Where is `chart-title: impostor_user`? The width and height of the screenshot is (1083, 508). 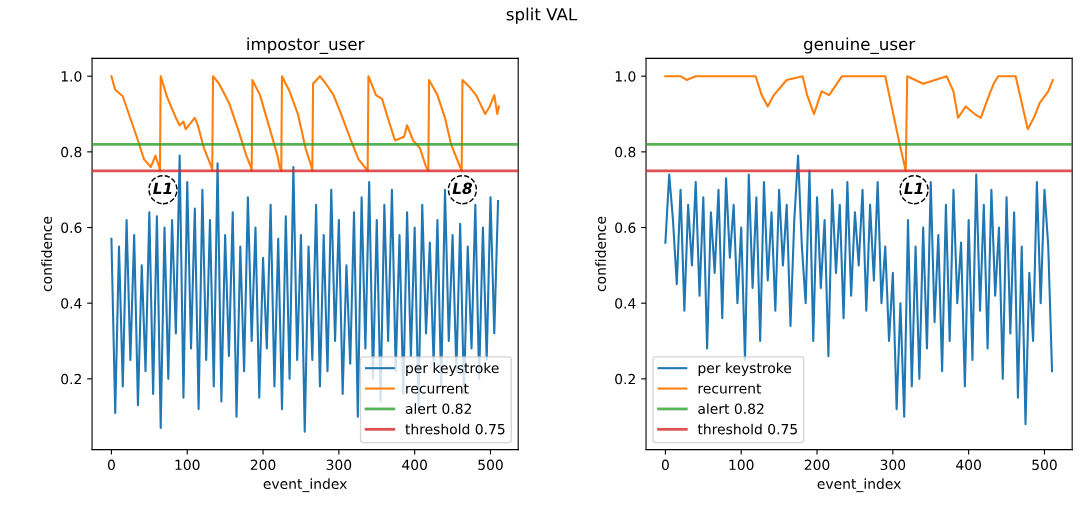
chart-title: impostor_user is located at coordinates (306, 46).